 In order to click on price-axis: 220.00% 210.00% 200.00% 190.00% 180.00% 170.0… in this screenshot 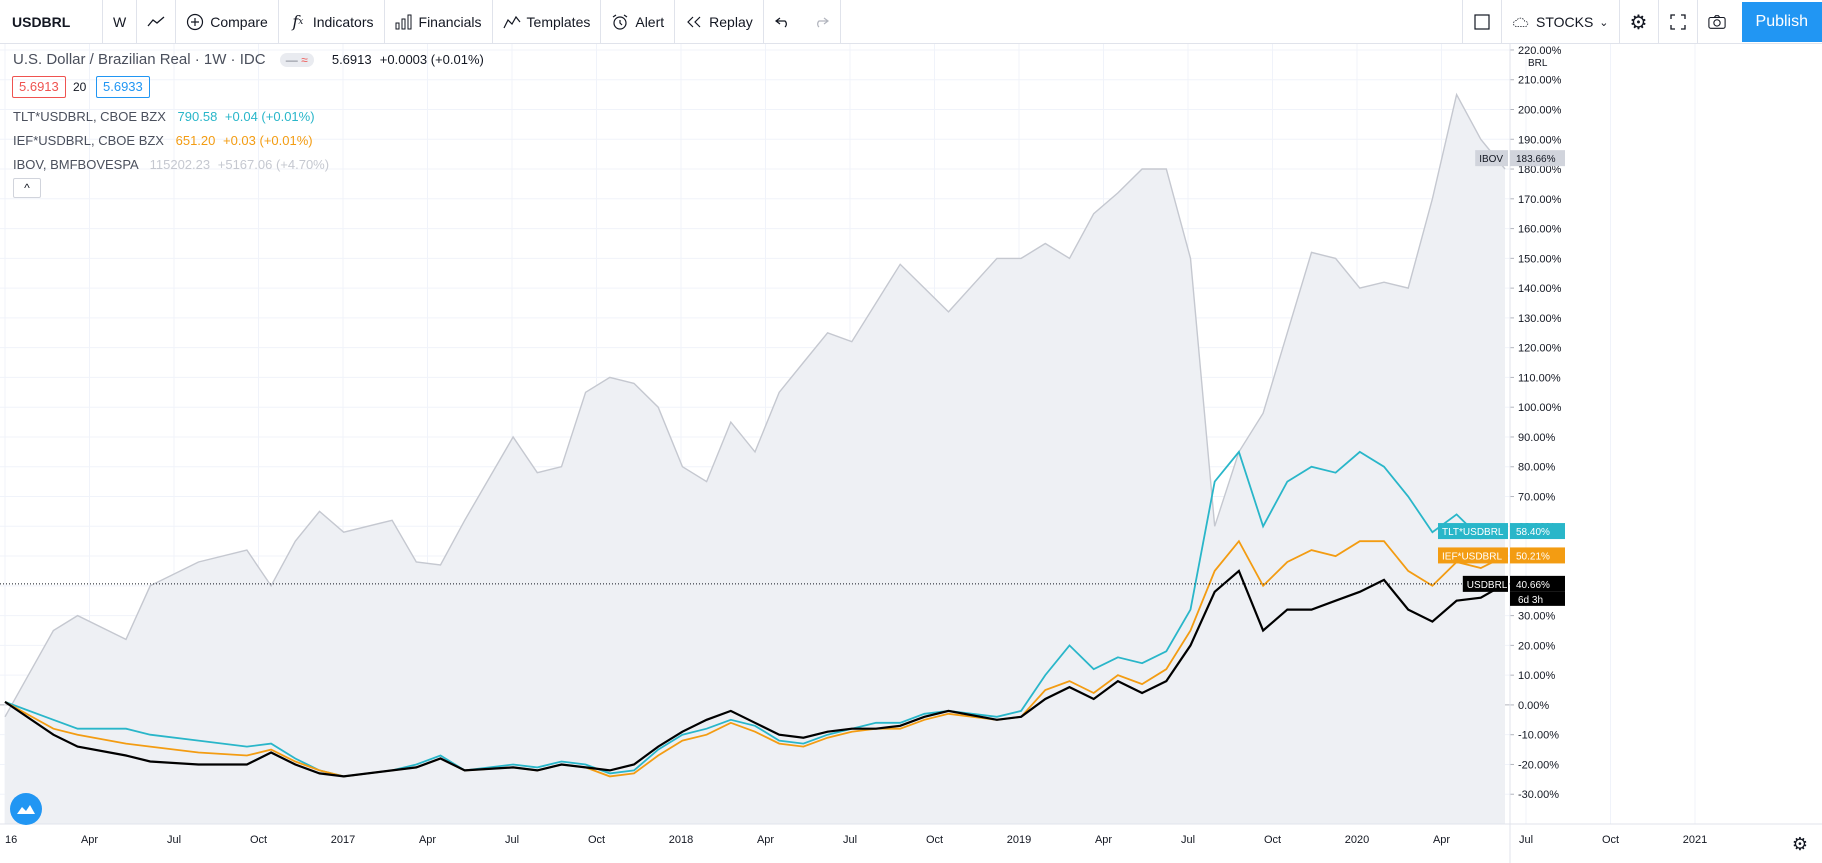, I will do `click(1535, 453)`.